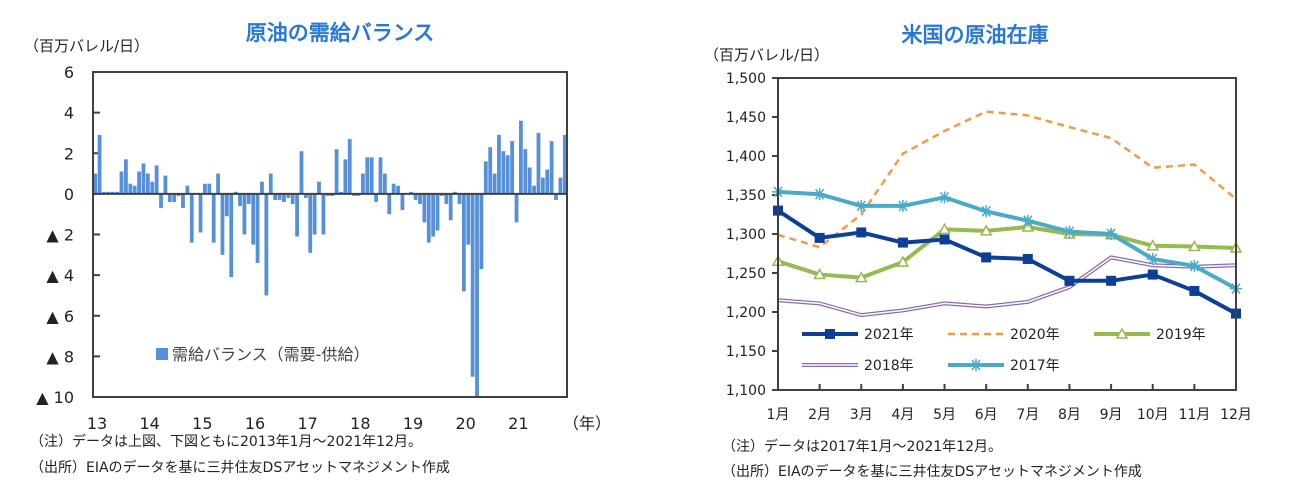 This screenshot has height=485, width=1304. What do you see at coordinates (255, 423) in the screenshot?
I see `left-x-tick-label: 16` at bounding box center [255, 423].